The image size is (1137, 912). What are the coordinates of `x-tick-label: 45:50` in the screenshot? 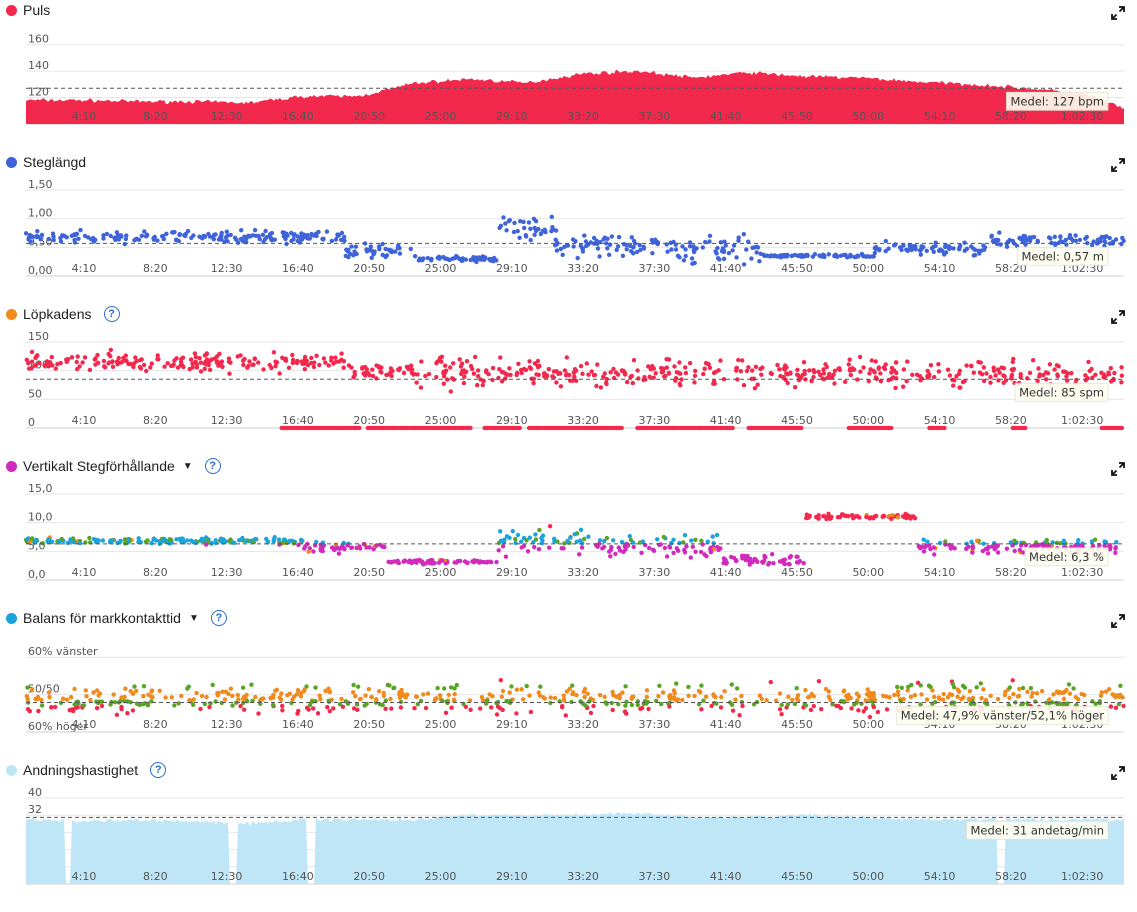 It's located at (797, 876).